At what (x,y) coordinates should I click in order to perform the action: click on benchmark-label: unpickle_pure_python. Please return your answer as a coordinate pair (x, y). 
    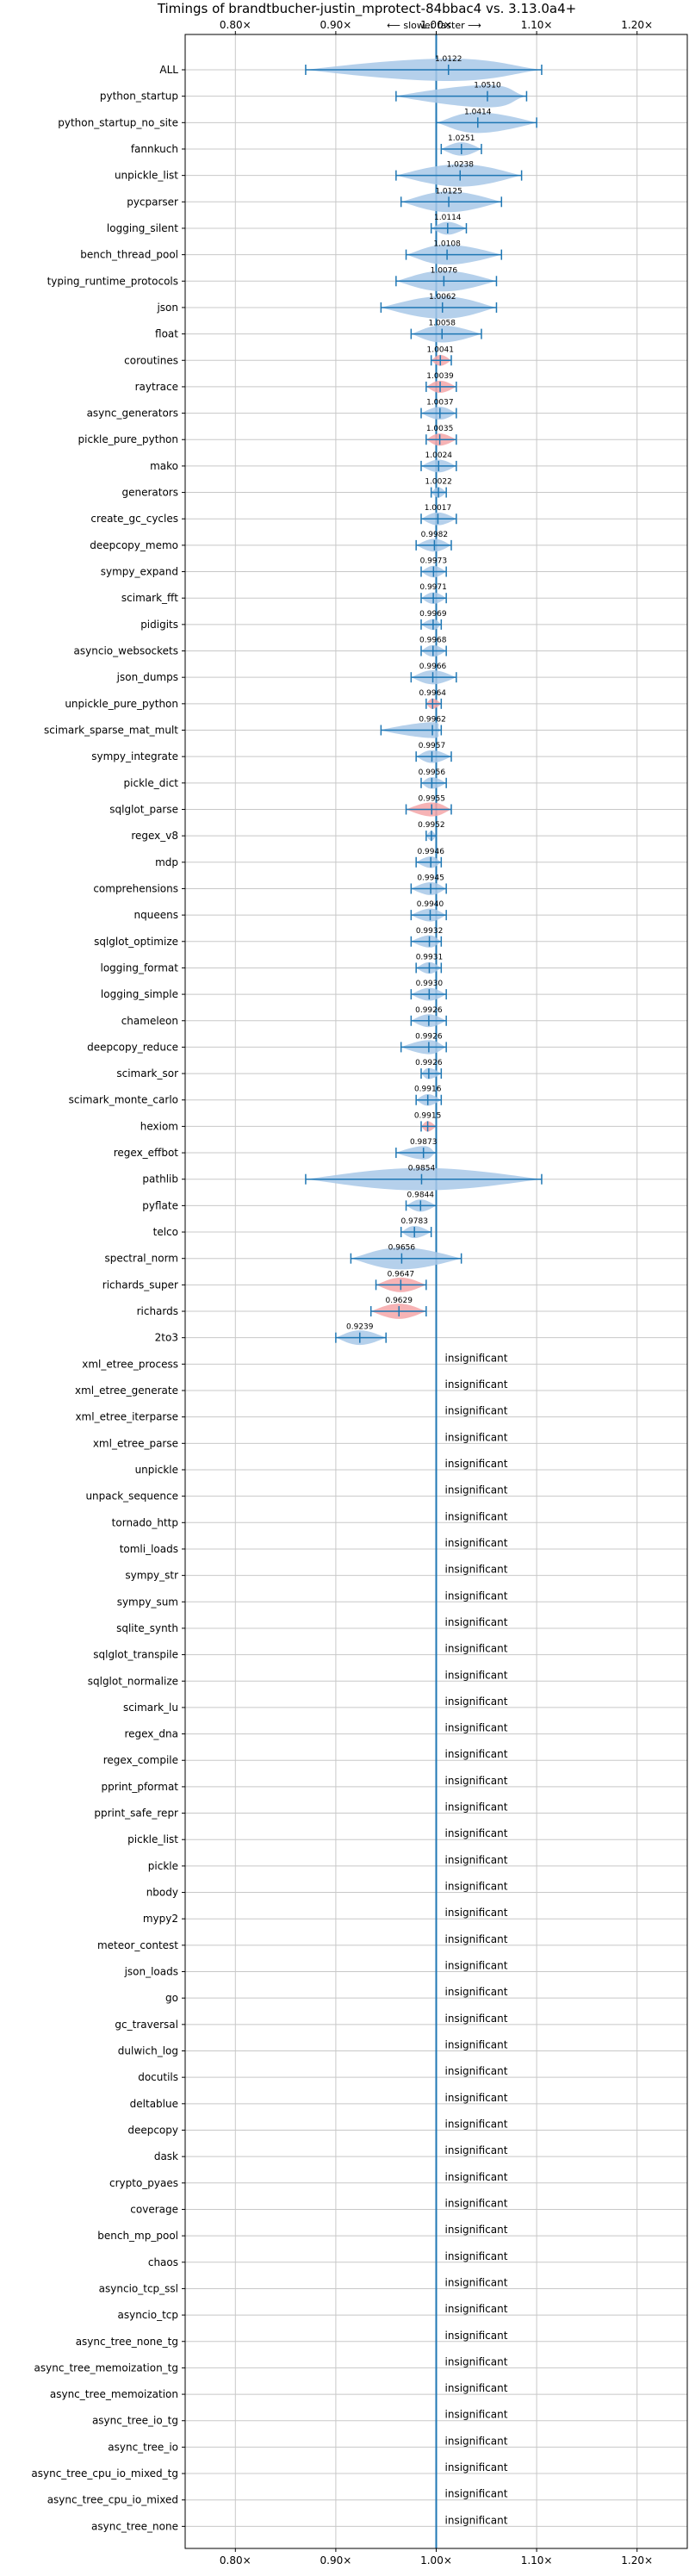
    Looking at the image, I should click on (121, 704).